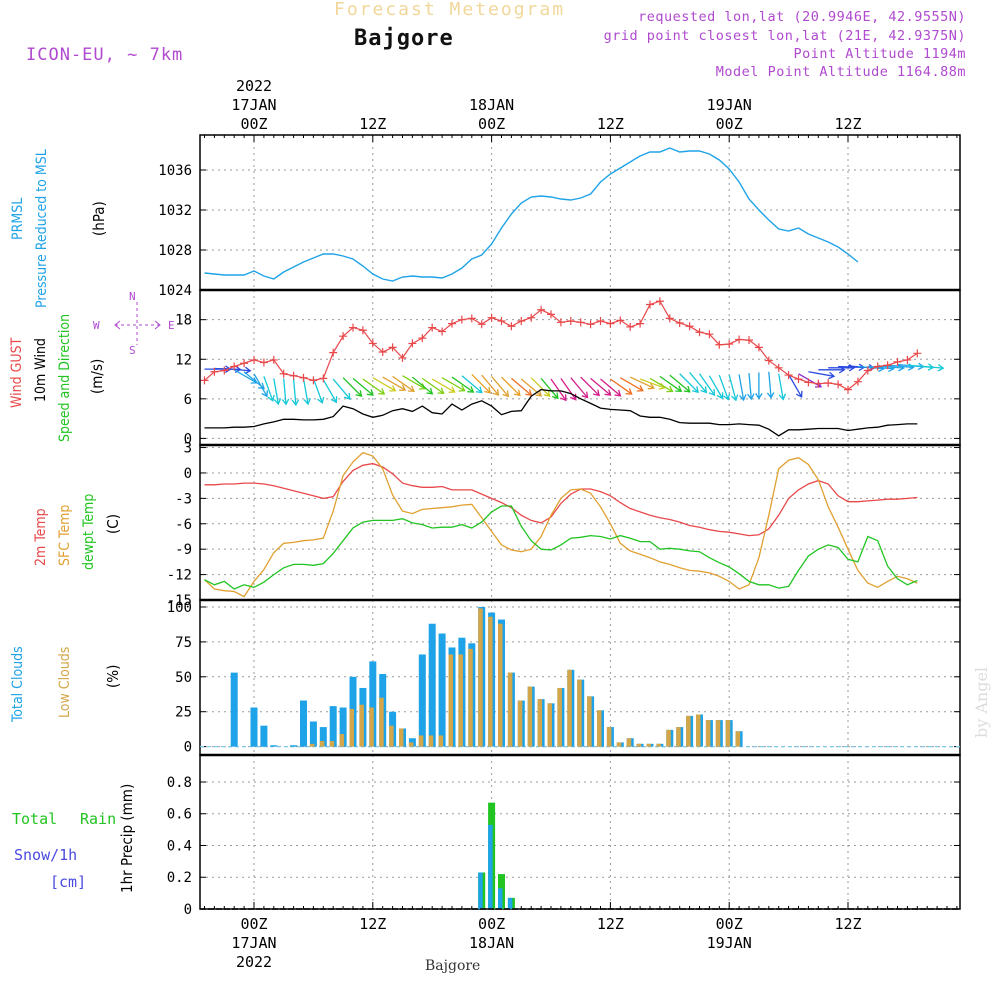 Image resolution: width=1000 pixels, height=1000 pixels. What do you see at coordinates (491, 105) in the screenshot?
I see `top-date-label: 18JAN` at bounding box center [491, 105].